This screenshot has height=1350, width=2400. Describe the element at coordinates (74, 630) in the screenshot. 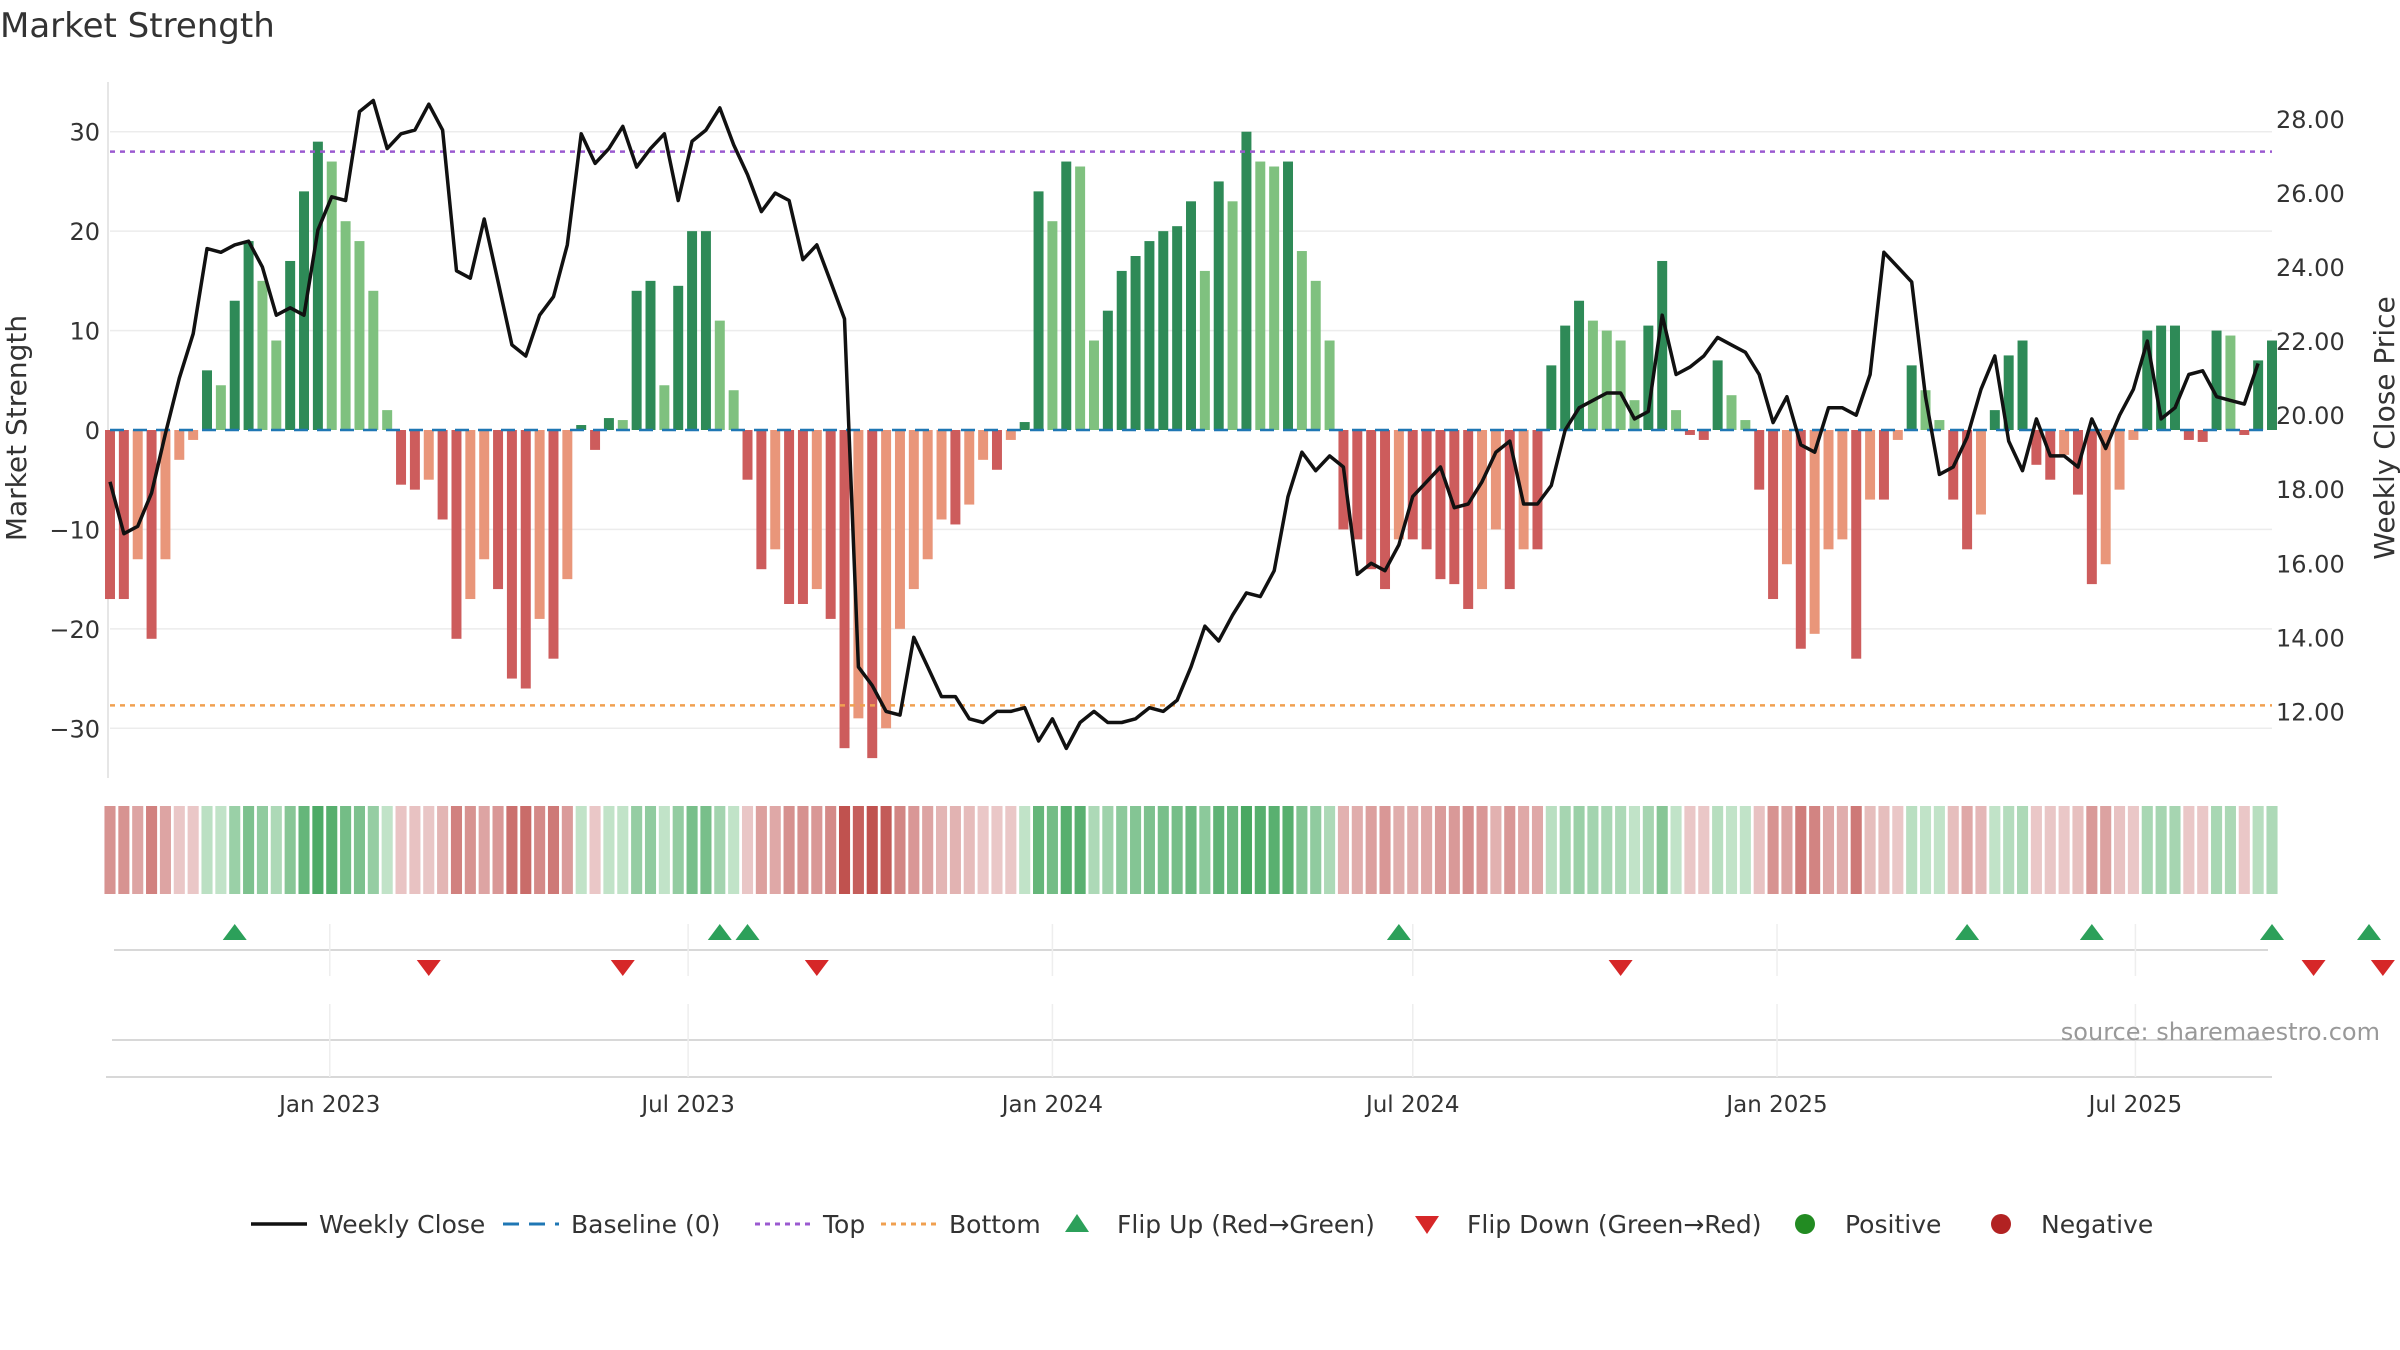

I see `left-tick-label: −20` at that location.